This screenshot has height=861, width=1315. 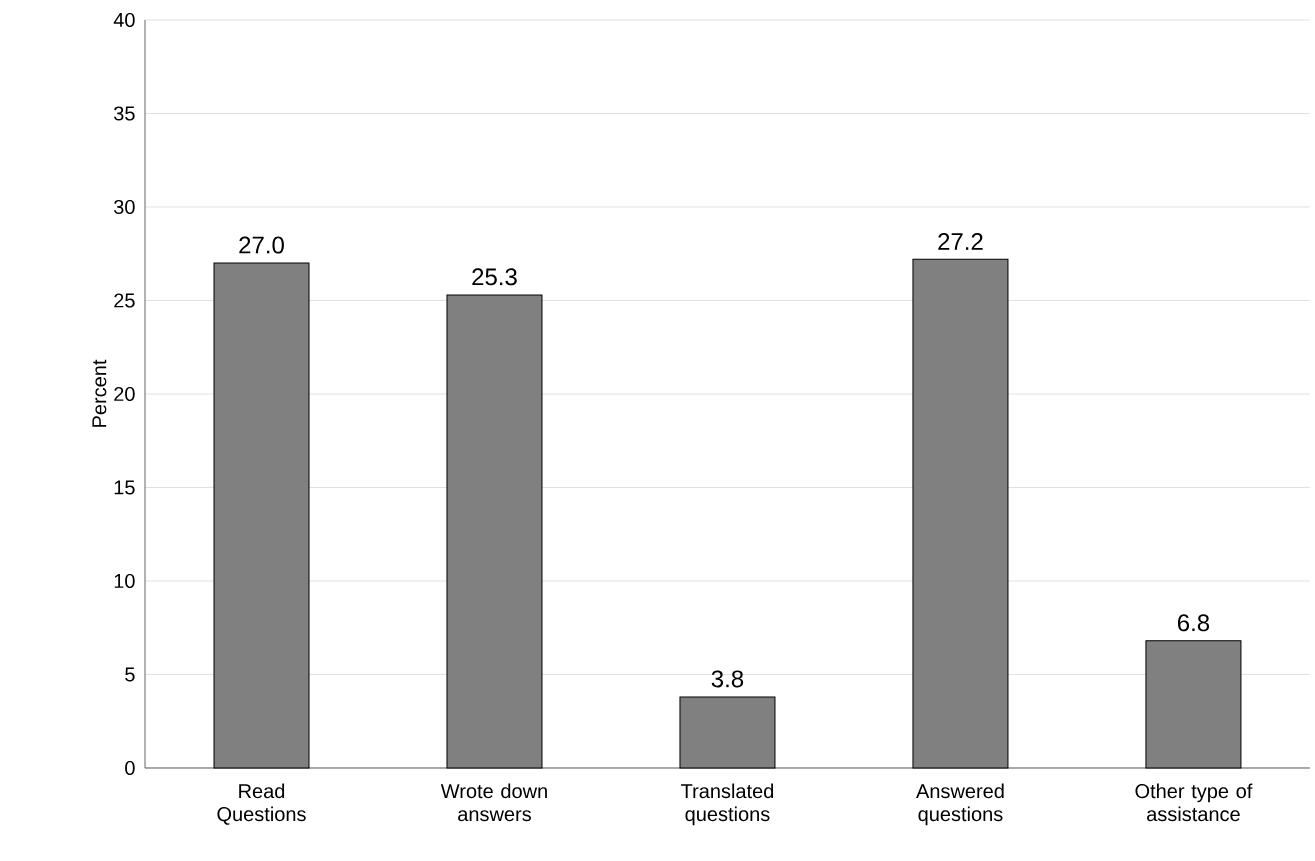 I want to click on y-axis-title: Percent, so click(x=99, y=393).